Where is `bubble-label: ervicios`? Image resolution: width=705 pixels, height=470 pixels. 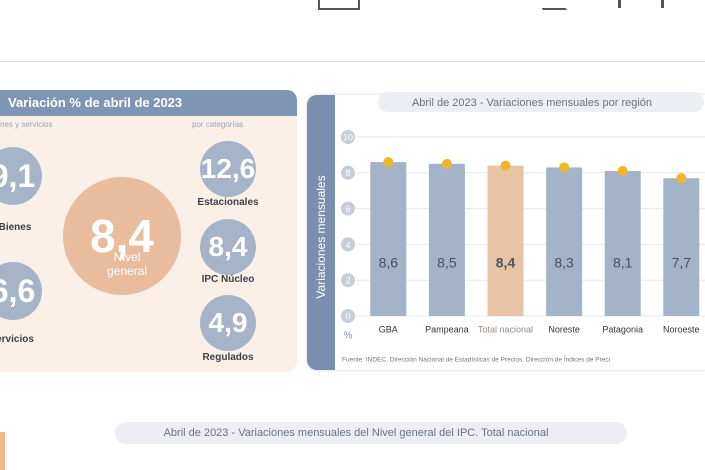
bubble-label: ervicios is located at coordinates (17, 339).